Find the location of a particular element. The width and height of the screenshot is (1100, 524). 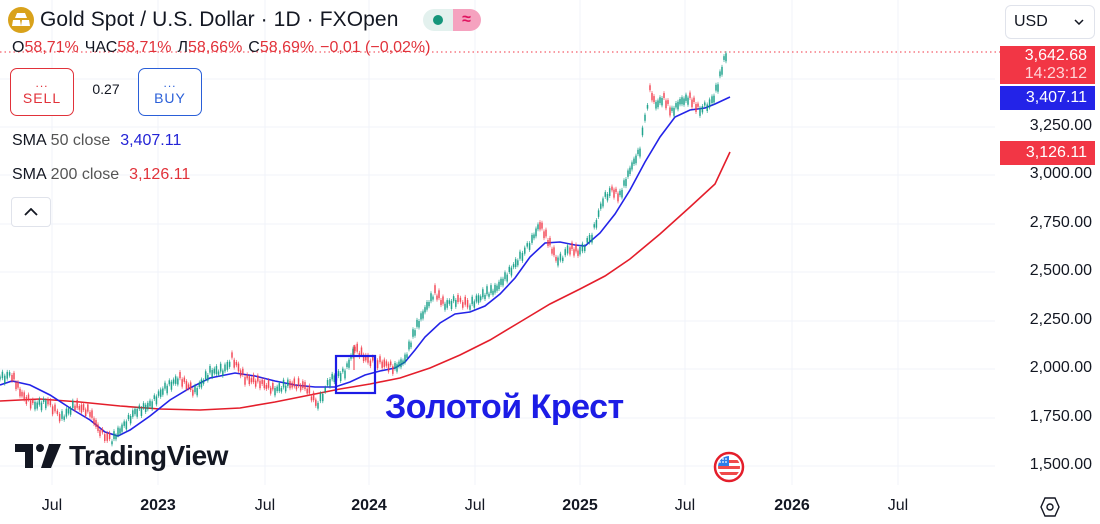

last-price-tag: 3,642.68 14:23:12 is located at coordinates (1047, 65).